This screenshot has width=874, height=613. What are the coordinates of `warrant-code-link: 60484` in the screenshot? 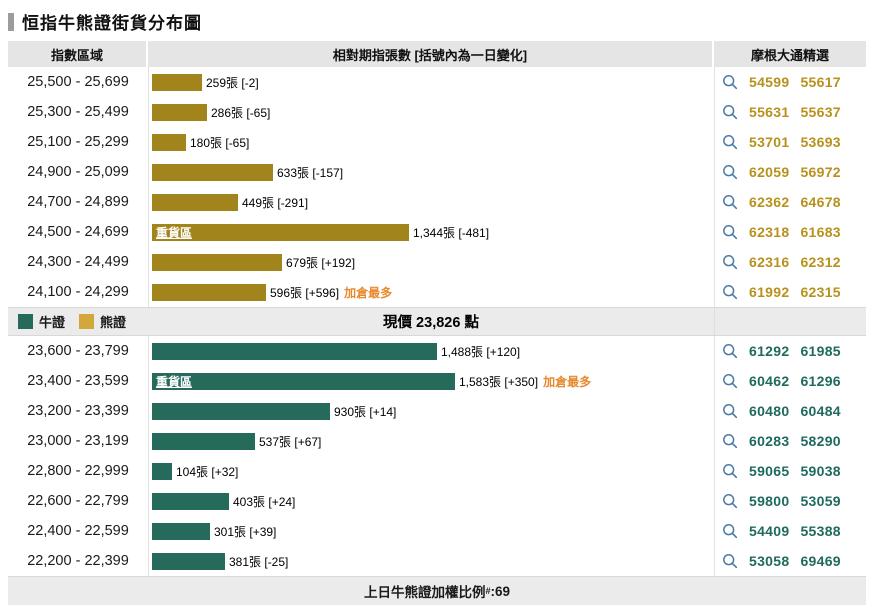 It's located at (820, 411).